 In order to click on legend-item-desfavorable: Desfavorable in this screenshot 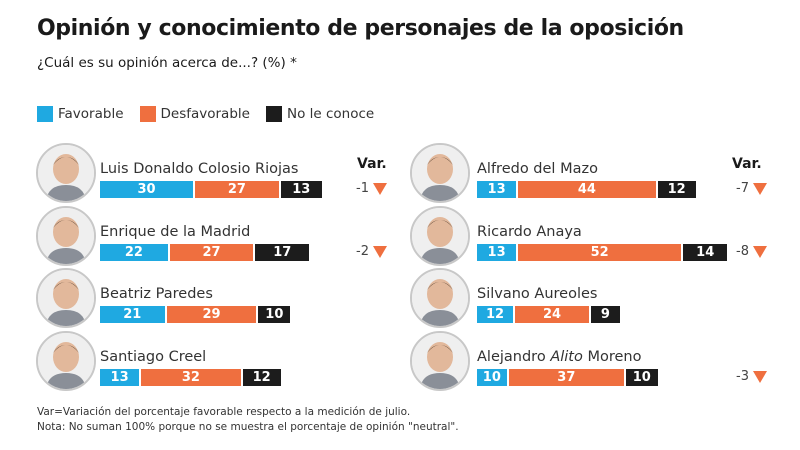, I will do `click(194, 114)`.